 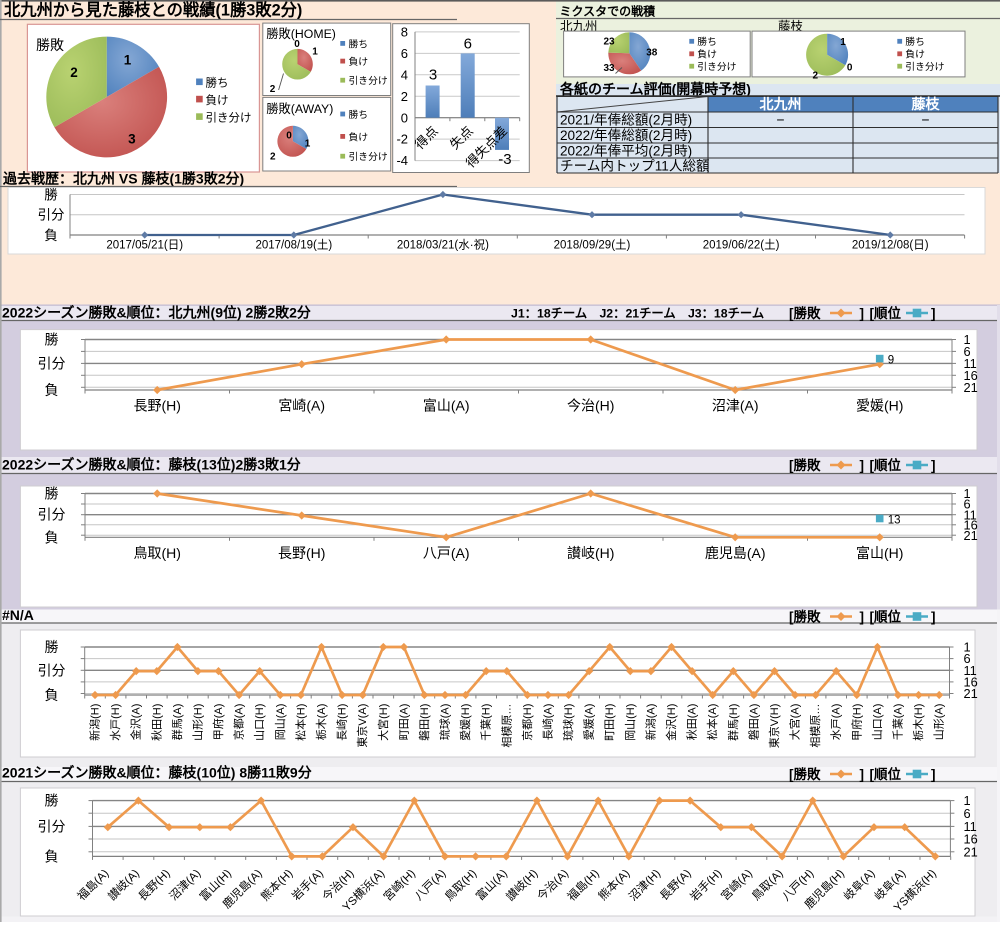 I want to click on svg-text: 2017/08/19(土), so click(x=293, y=245).